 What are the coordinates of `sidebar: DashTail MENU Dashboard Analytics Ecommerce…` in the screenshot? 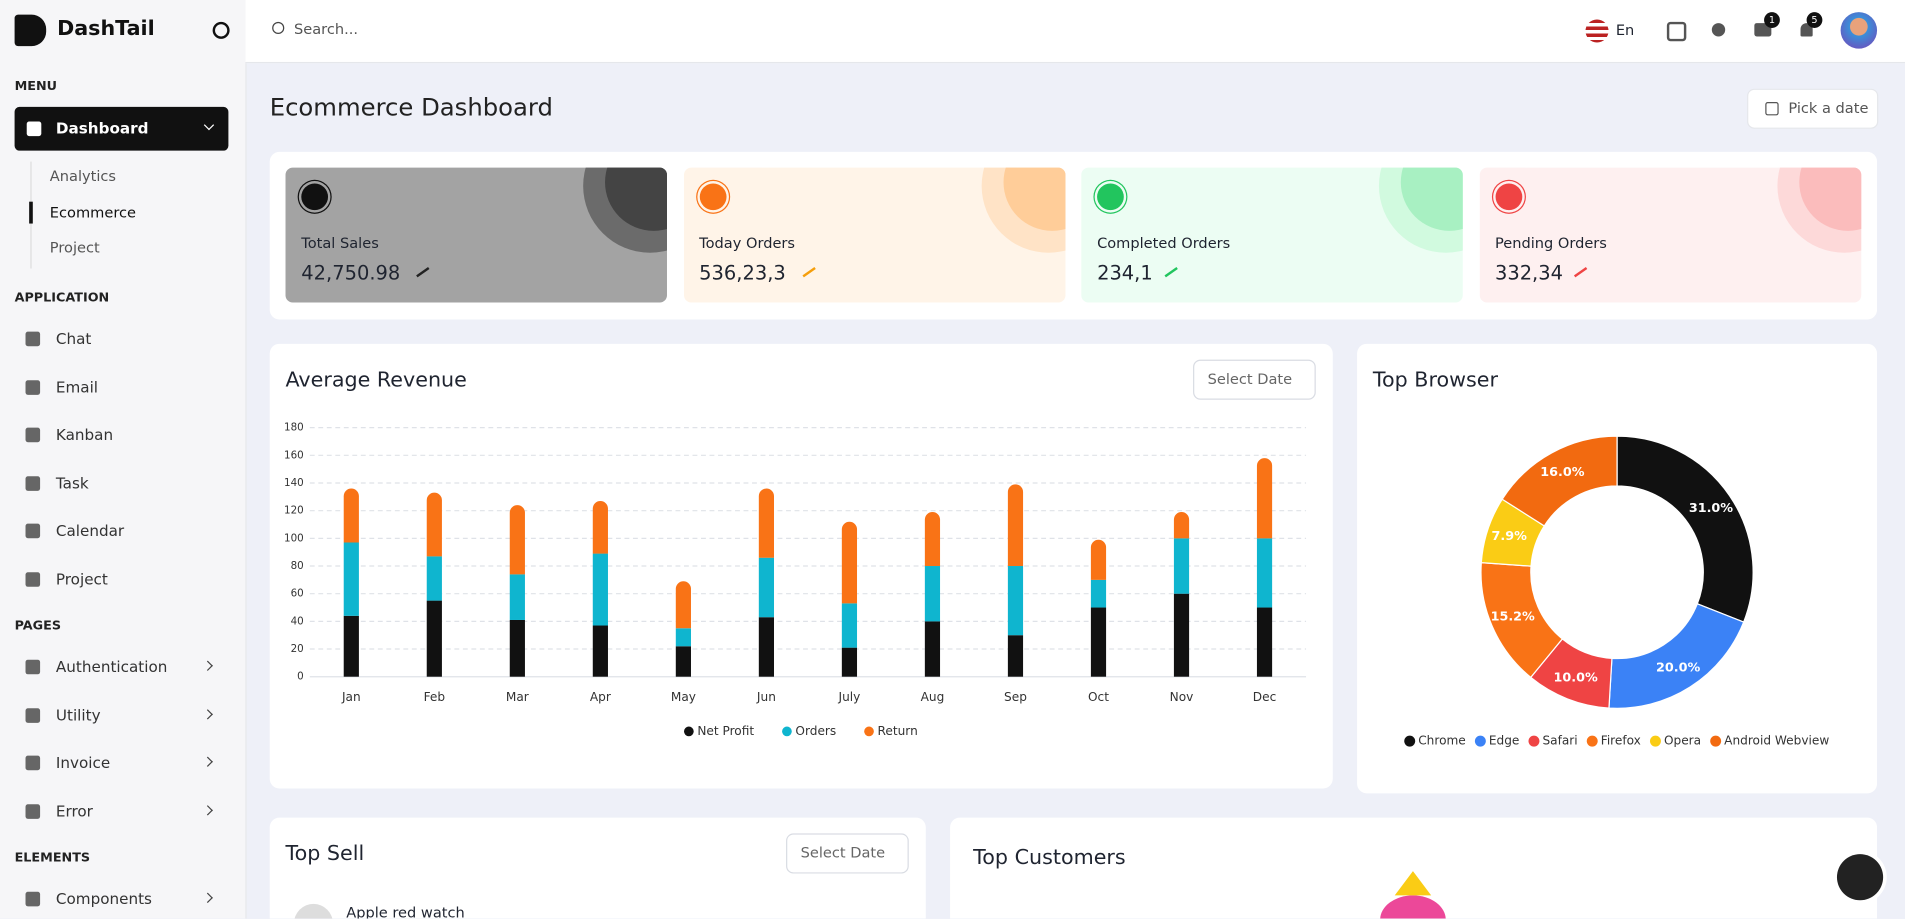 It's located at (123, 459).